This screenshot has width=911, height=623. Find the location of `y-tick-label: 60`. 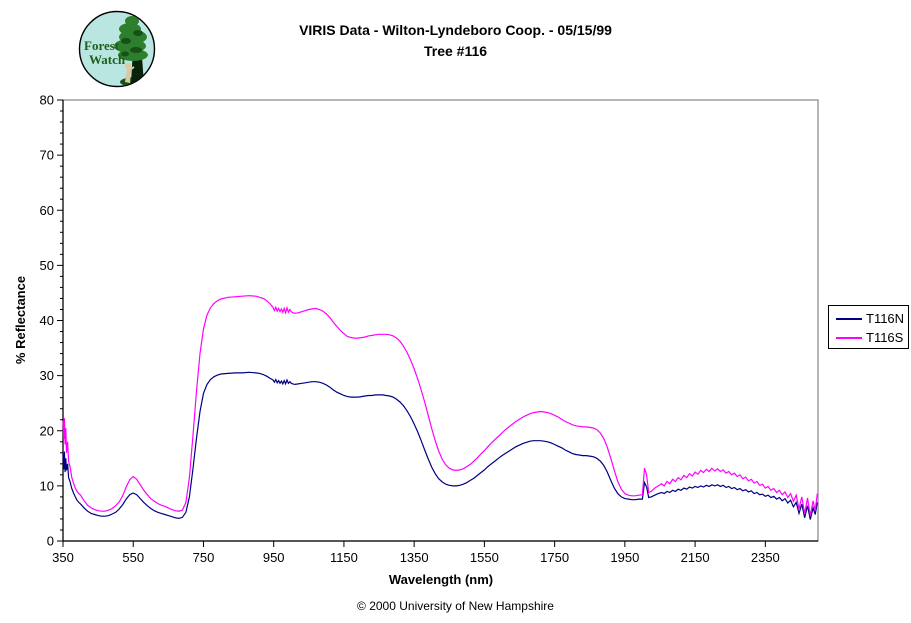

y-tick-label: 60 is located at coordinates (47, 210).